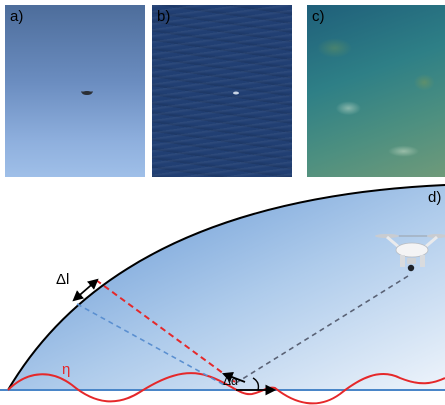 The image size is (445, 405). What do you see at coordinates (62, 279) in the screenshot?
I see `delta-l-label: Δl` at bounding box center [62, 279].